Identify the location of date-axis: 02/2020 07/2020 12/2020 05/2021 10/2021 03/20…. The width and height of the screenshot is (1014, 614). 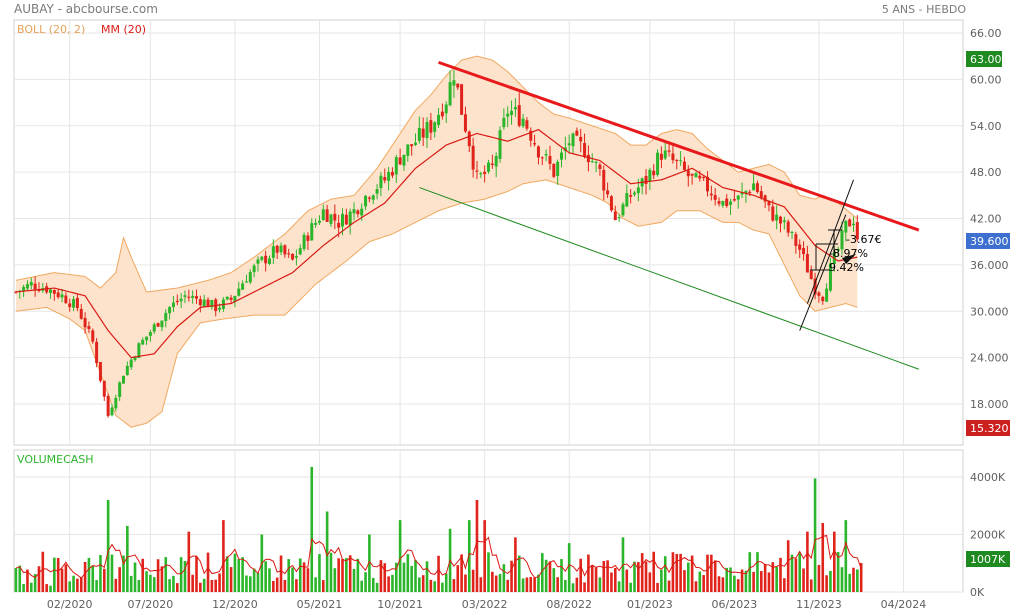
(486, 604).